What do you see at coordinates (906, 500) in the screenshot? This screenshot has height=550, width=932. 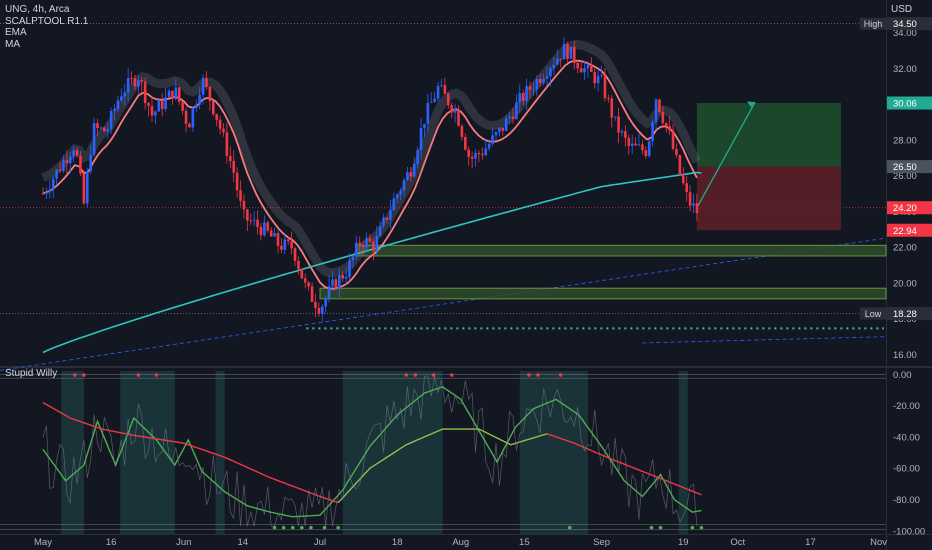 I see `osc-tick-label: -80.00` at bounding box center [906, 500].